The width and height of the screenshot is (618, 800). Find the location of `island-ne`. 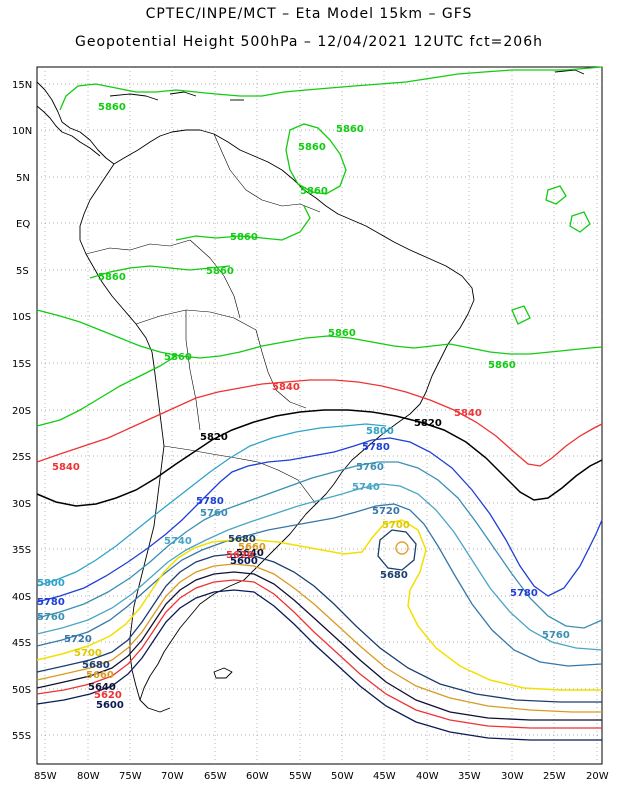

island-ne is located at coordinates (569, 72).